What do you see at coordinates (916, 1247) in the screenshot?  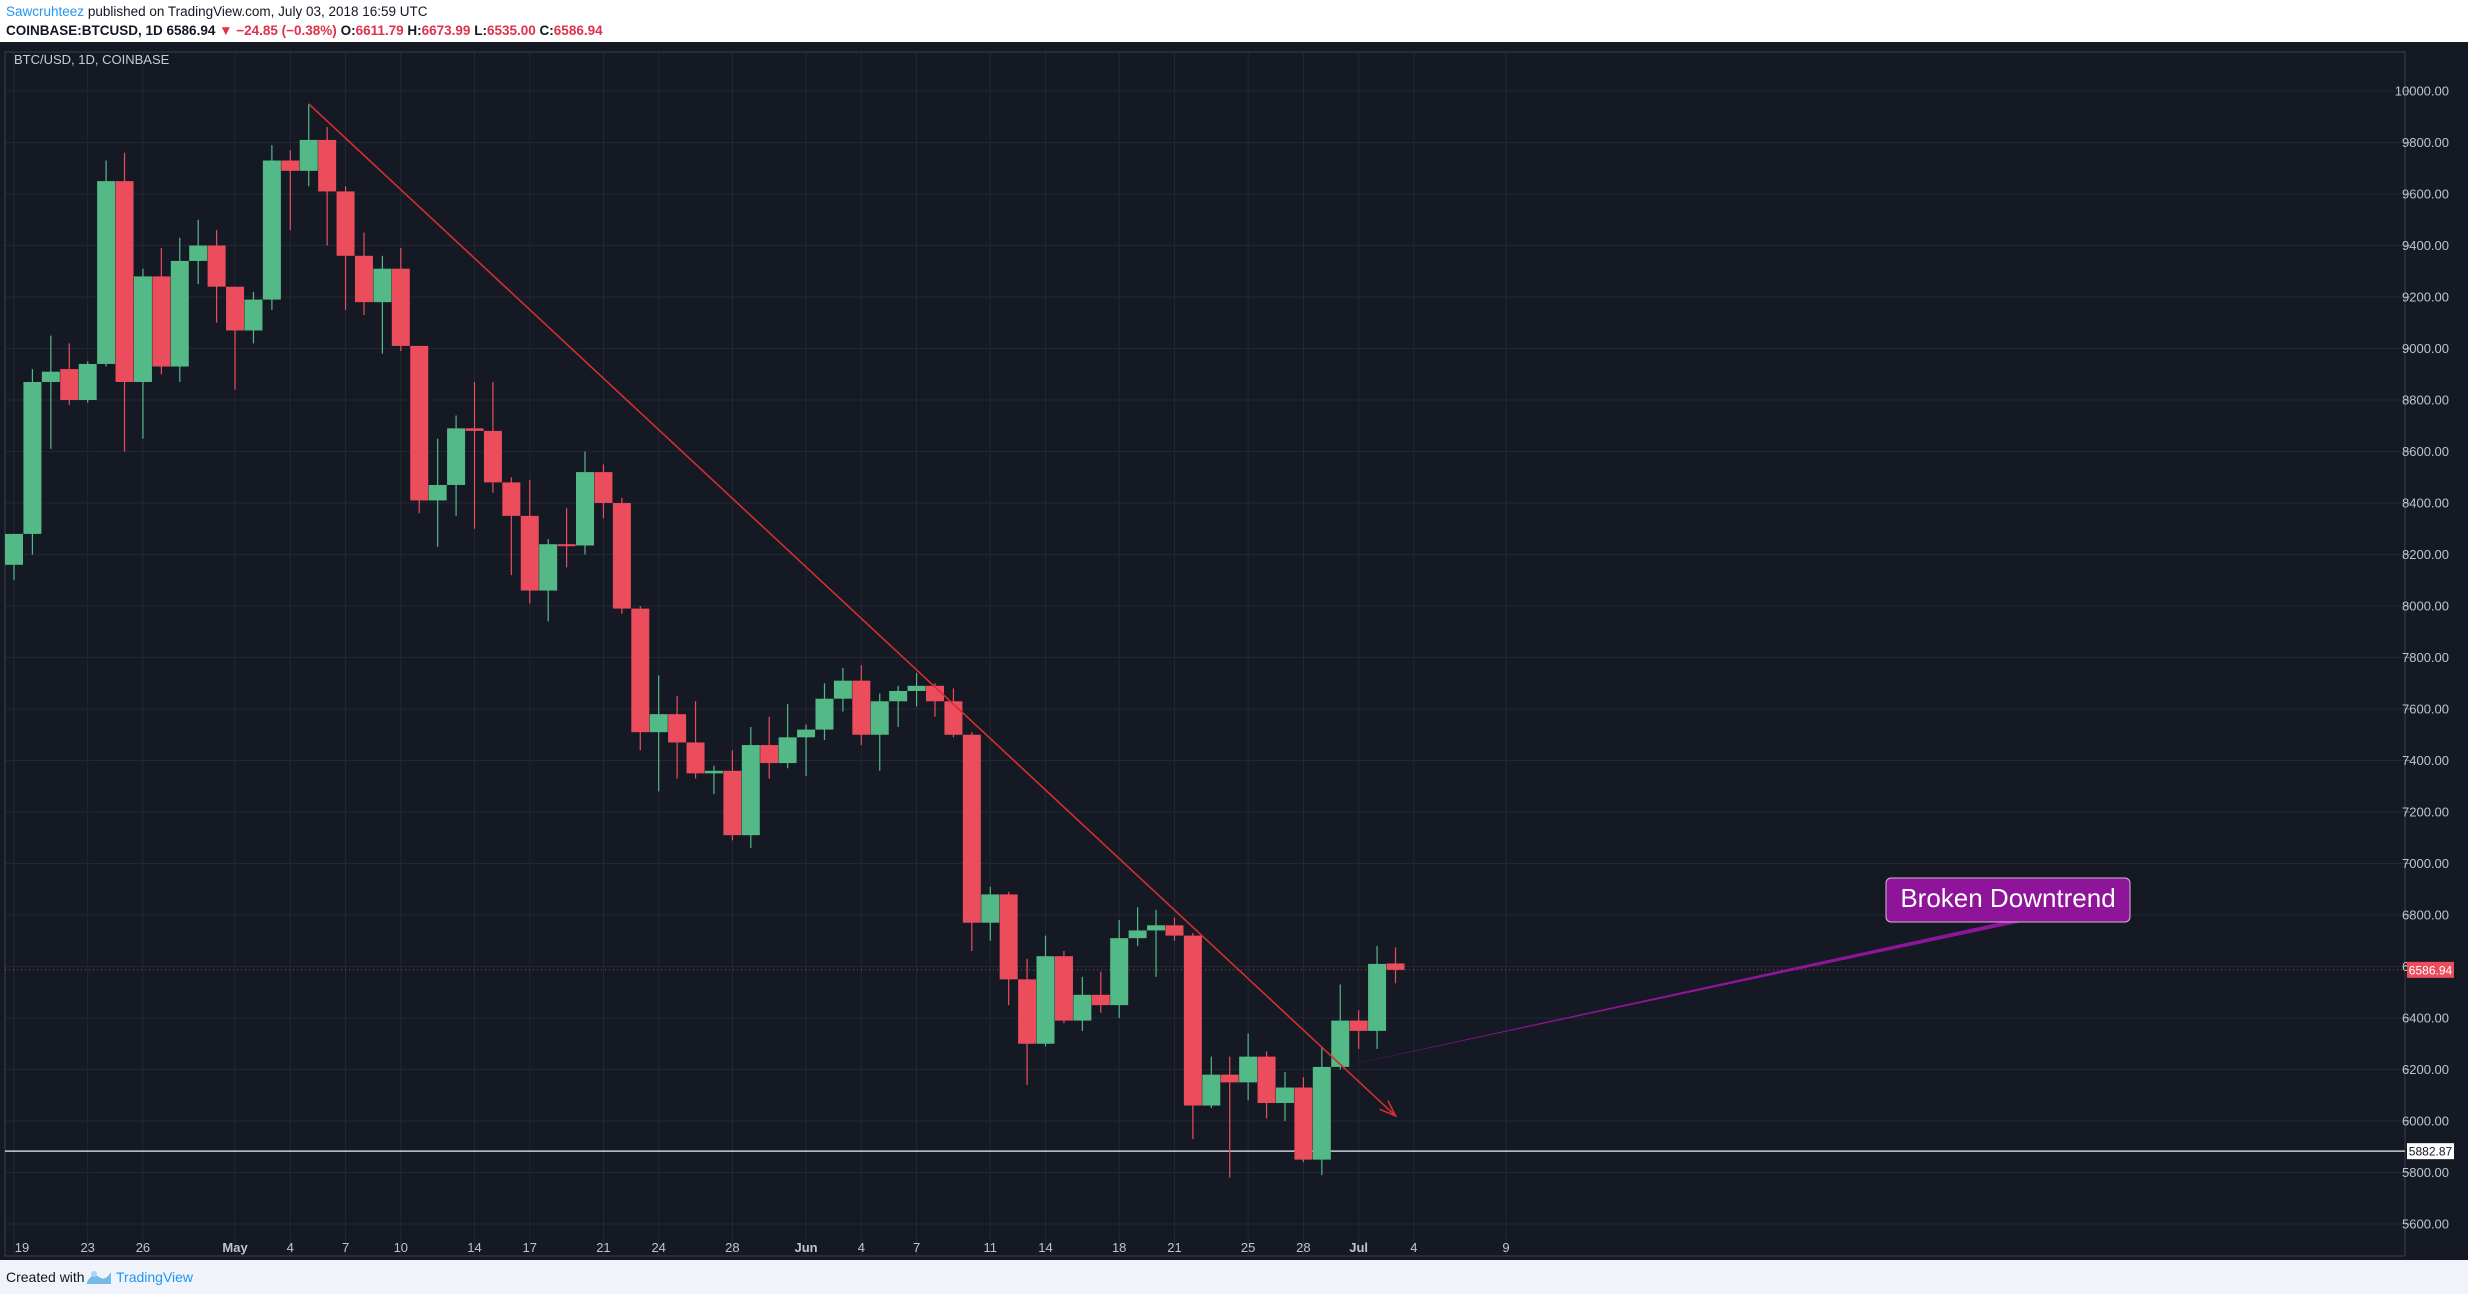 I see `x-tick-label: 7` at bounding box center [916, 1247].